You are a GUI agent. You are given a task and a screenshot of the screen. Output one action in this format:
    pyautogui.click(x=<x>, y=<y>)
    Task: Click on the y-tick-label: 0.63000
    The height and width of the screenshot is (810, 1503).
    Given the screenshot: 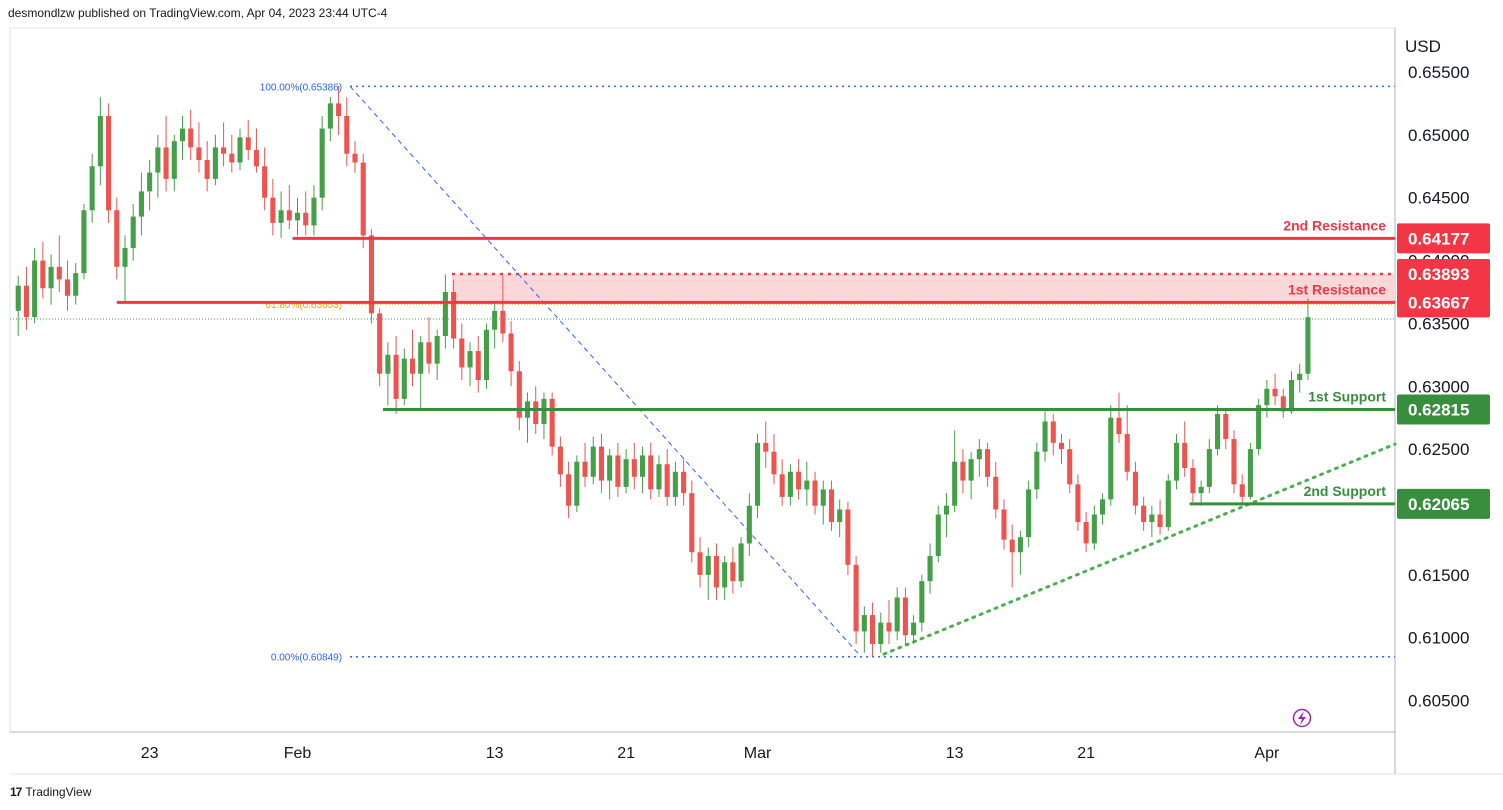 What is the action you would take?
    pyautogui.click(x=1438, y=386)
    